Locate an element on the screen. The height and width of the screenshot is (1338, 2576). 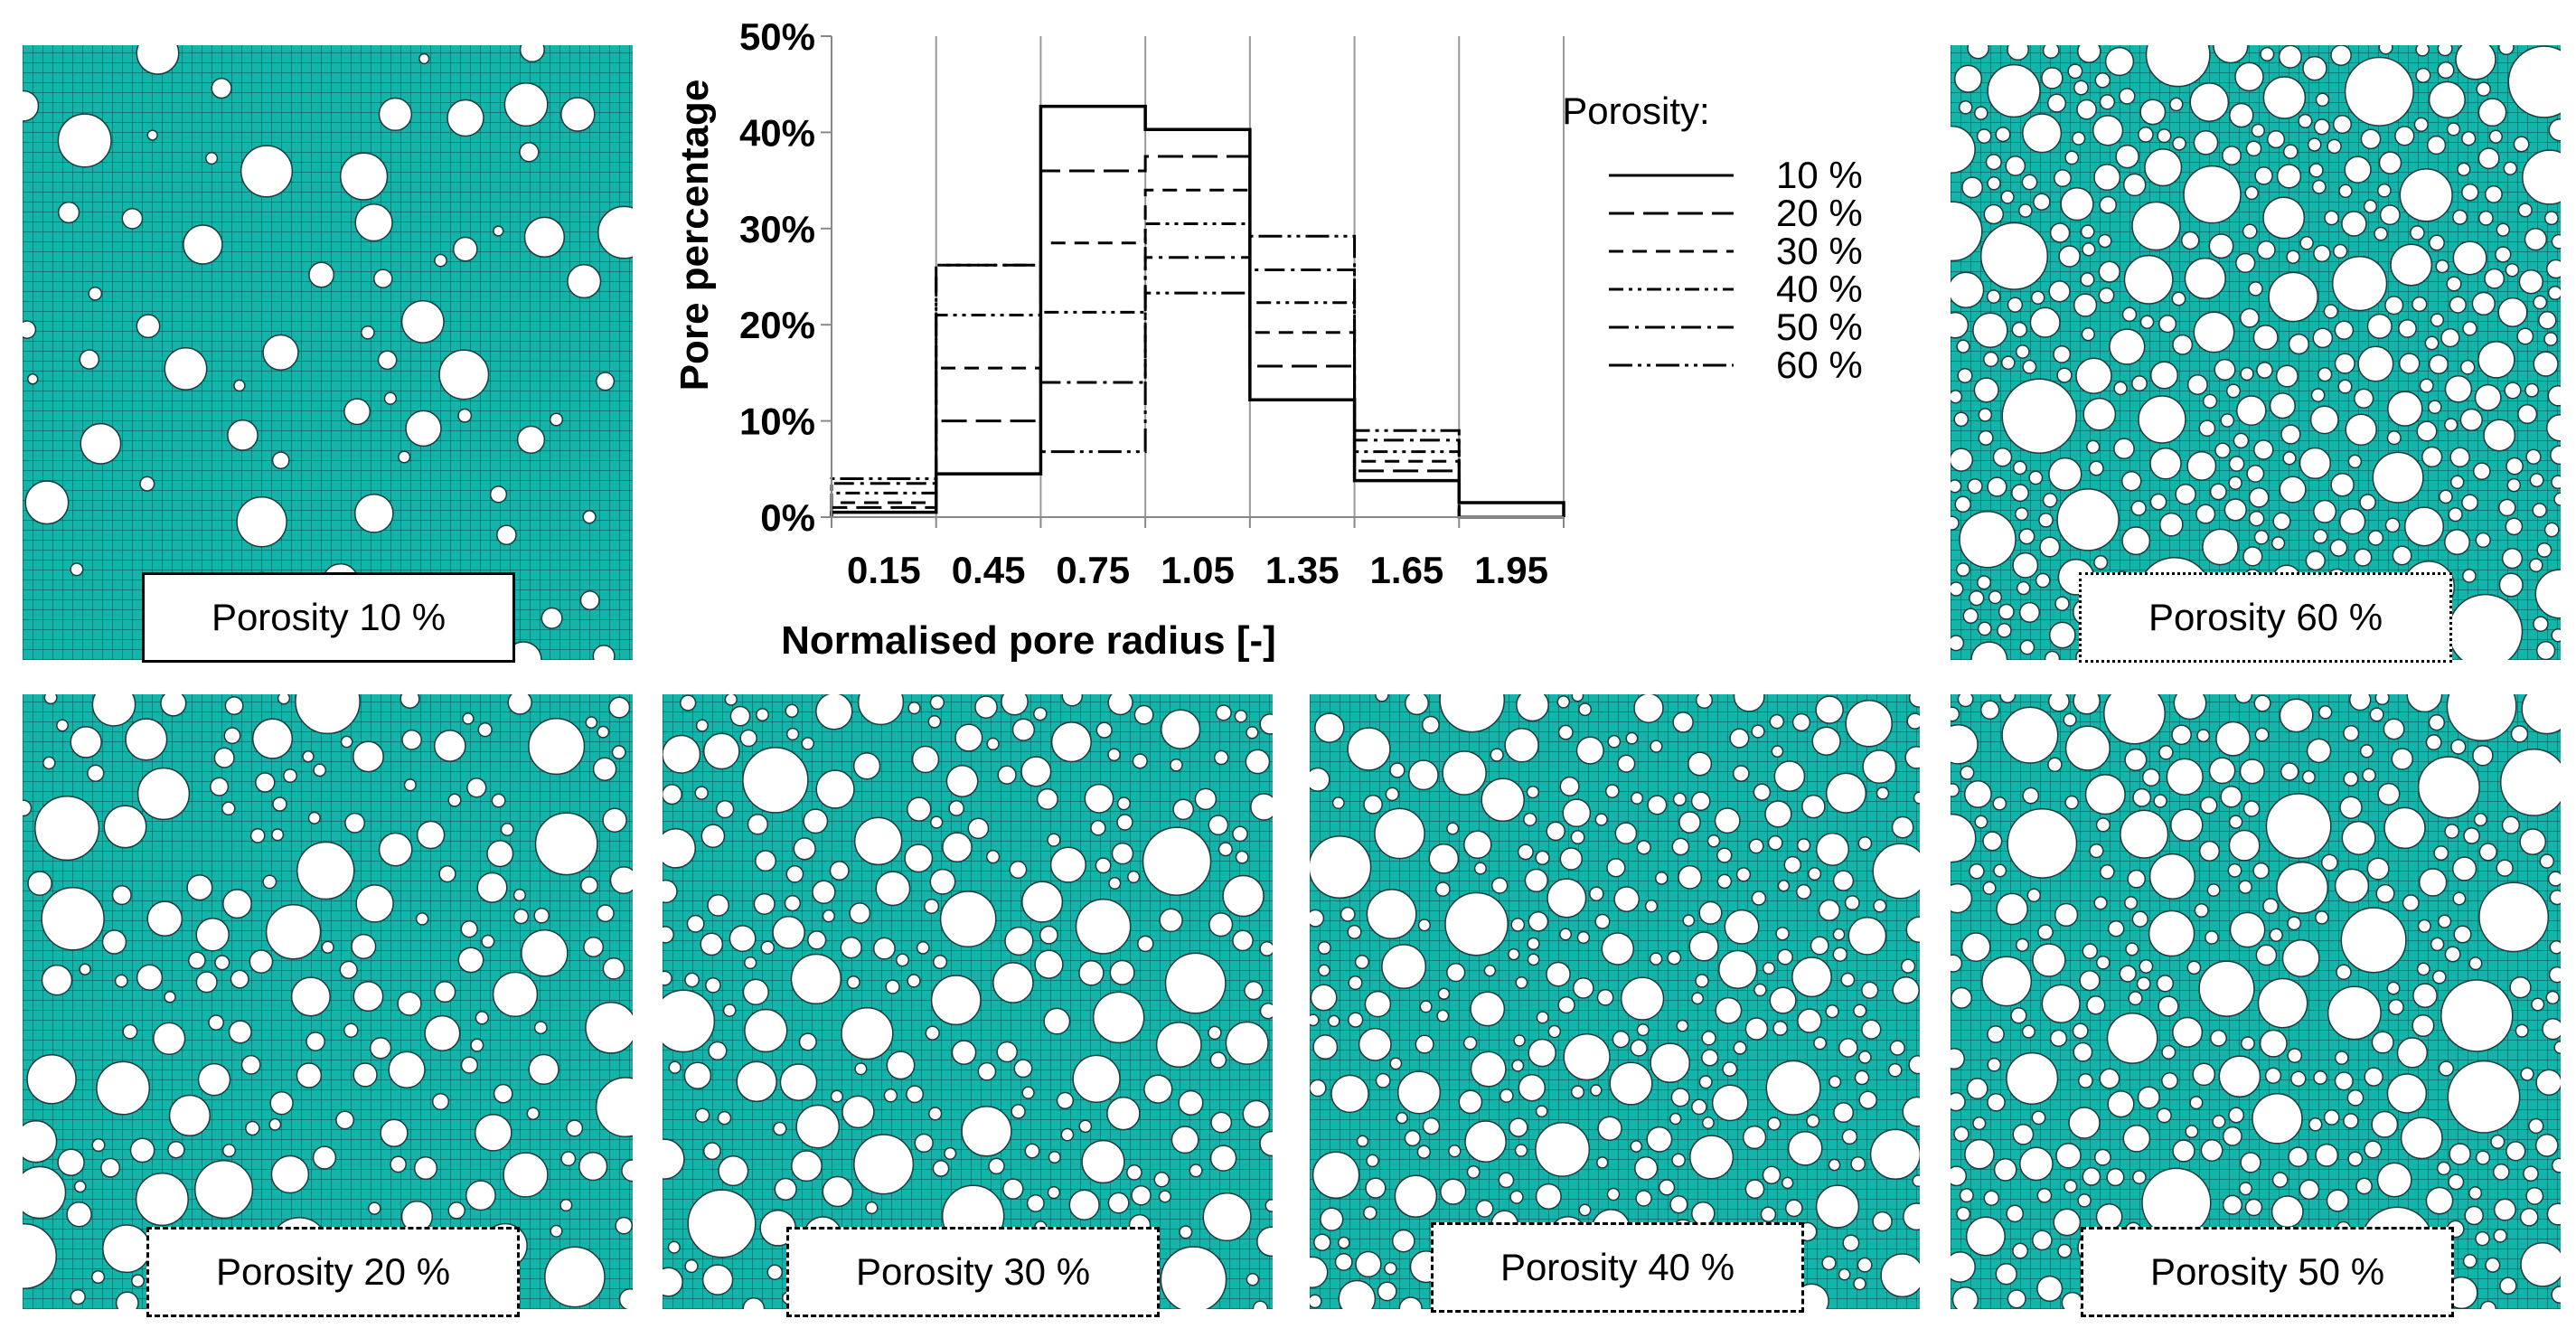
series-40-outline is located at coordinates (1197, 370).